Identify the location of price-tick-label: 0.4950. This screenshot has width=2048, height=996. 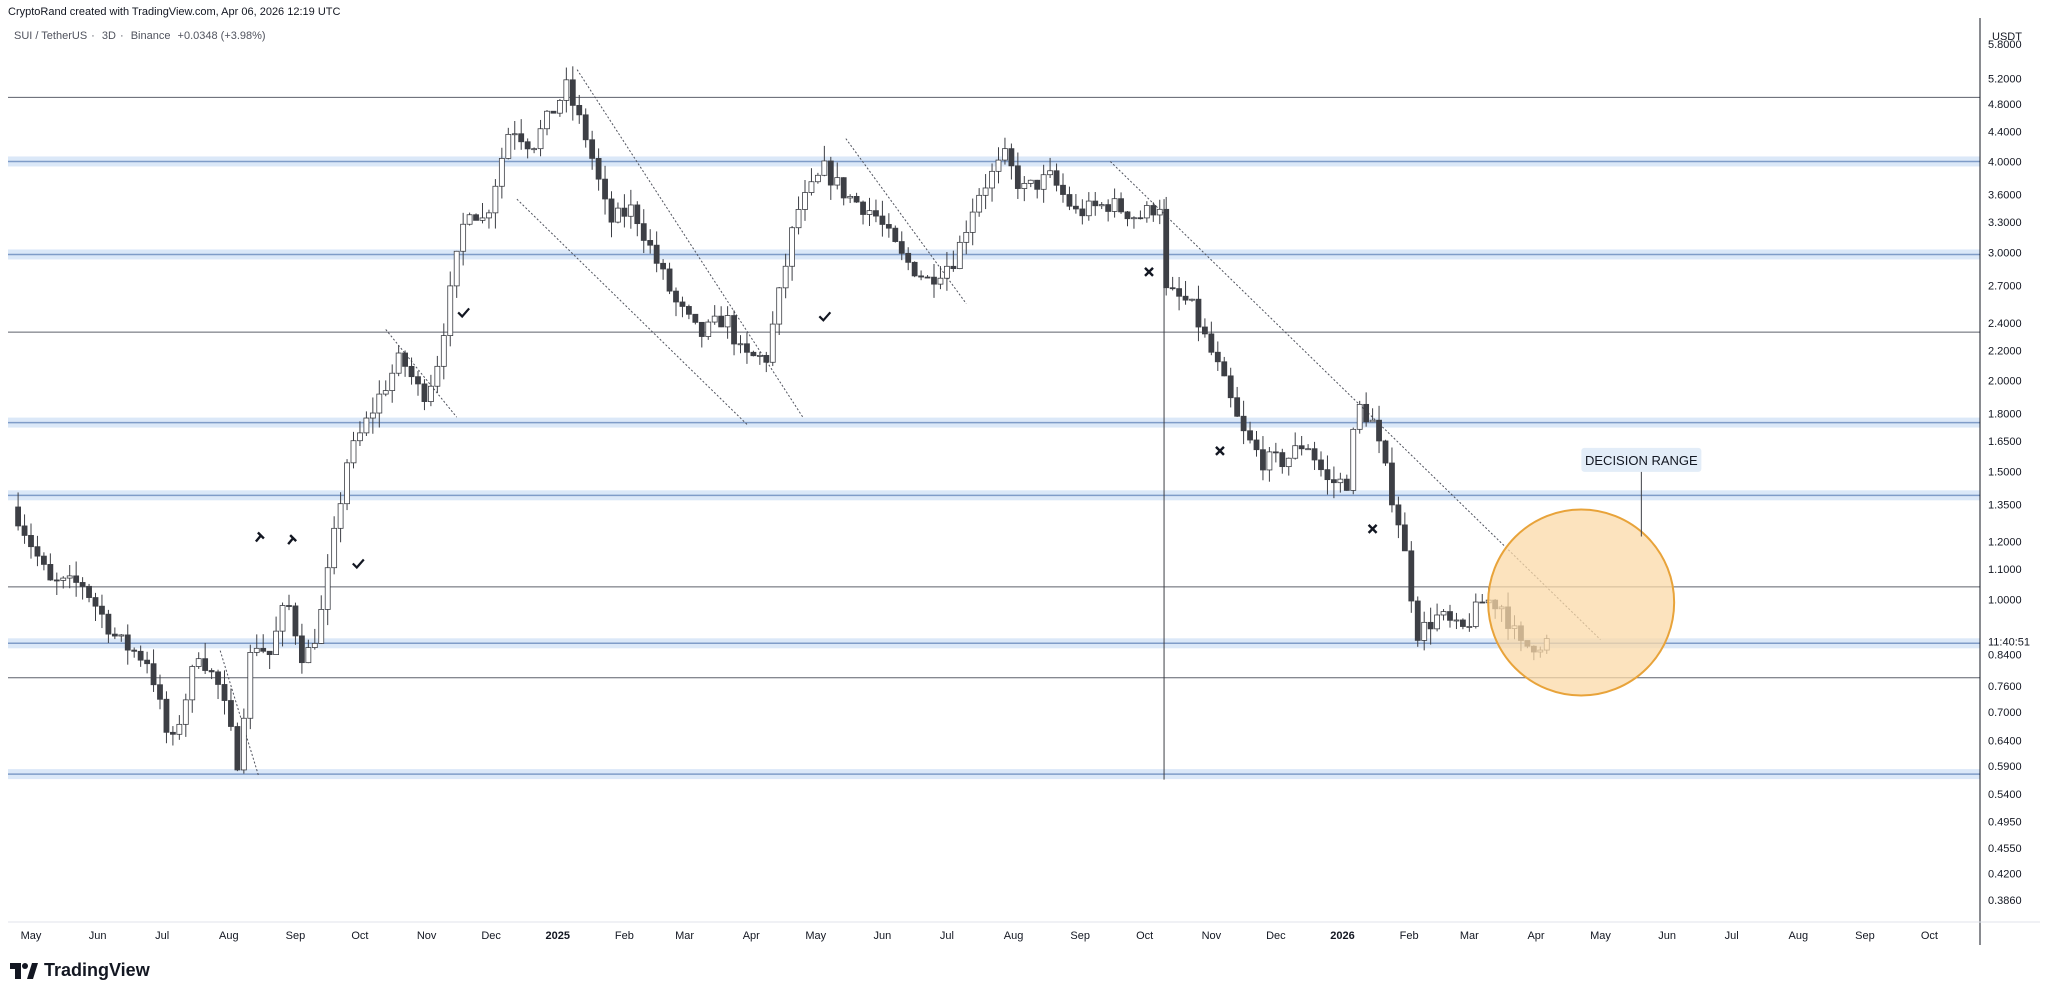
(2005, 822).